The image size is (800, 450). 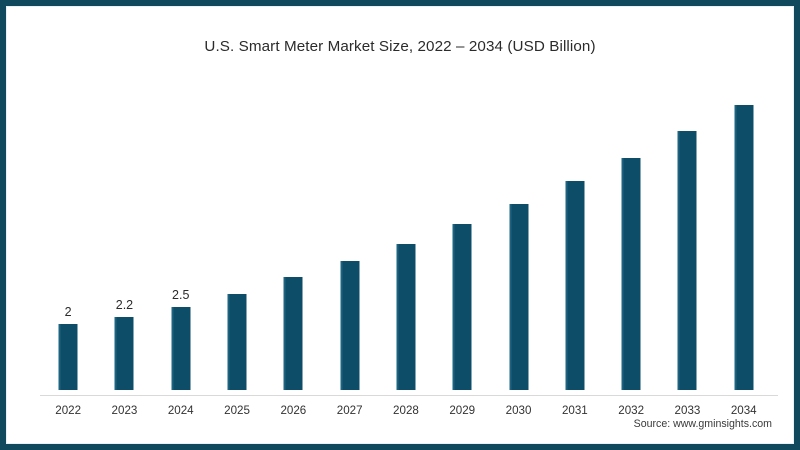 What do you see at coordinates (349, 410) in the screenshot?
I see `x-axis-label-2027: 2027` at bounding box center [349, 410].